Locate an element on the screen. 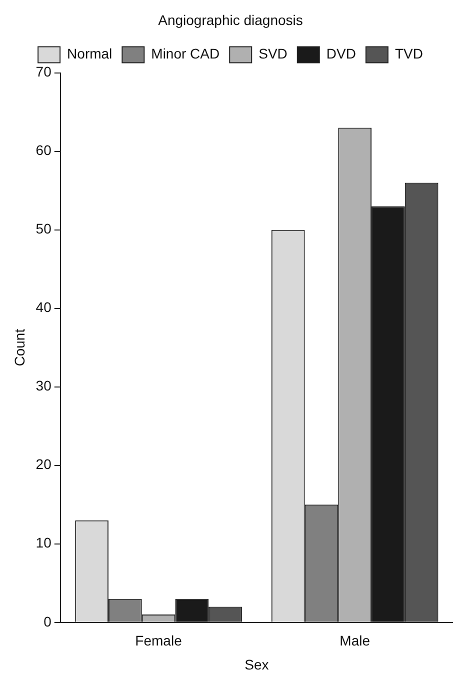  legend-label: Normal is located at coordinates (89, 54).